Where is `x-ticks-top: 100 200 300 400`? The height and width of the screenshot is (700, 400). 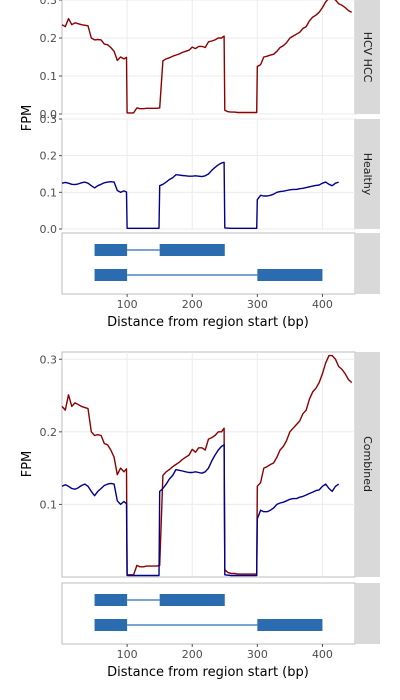 x-ticks-top: 100 200 300 400 is located at coordinates (225, 302).